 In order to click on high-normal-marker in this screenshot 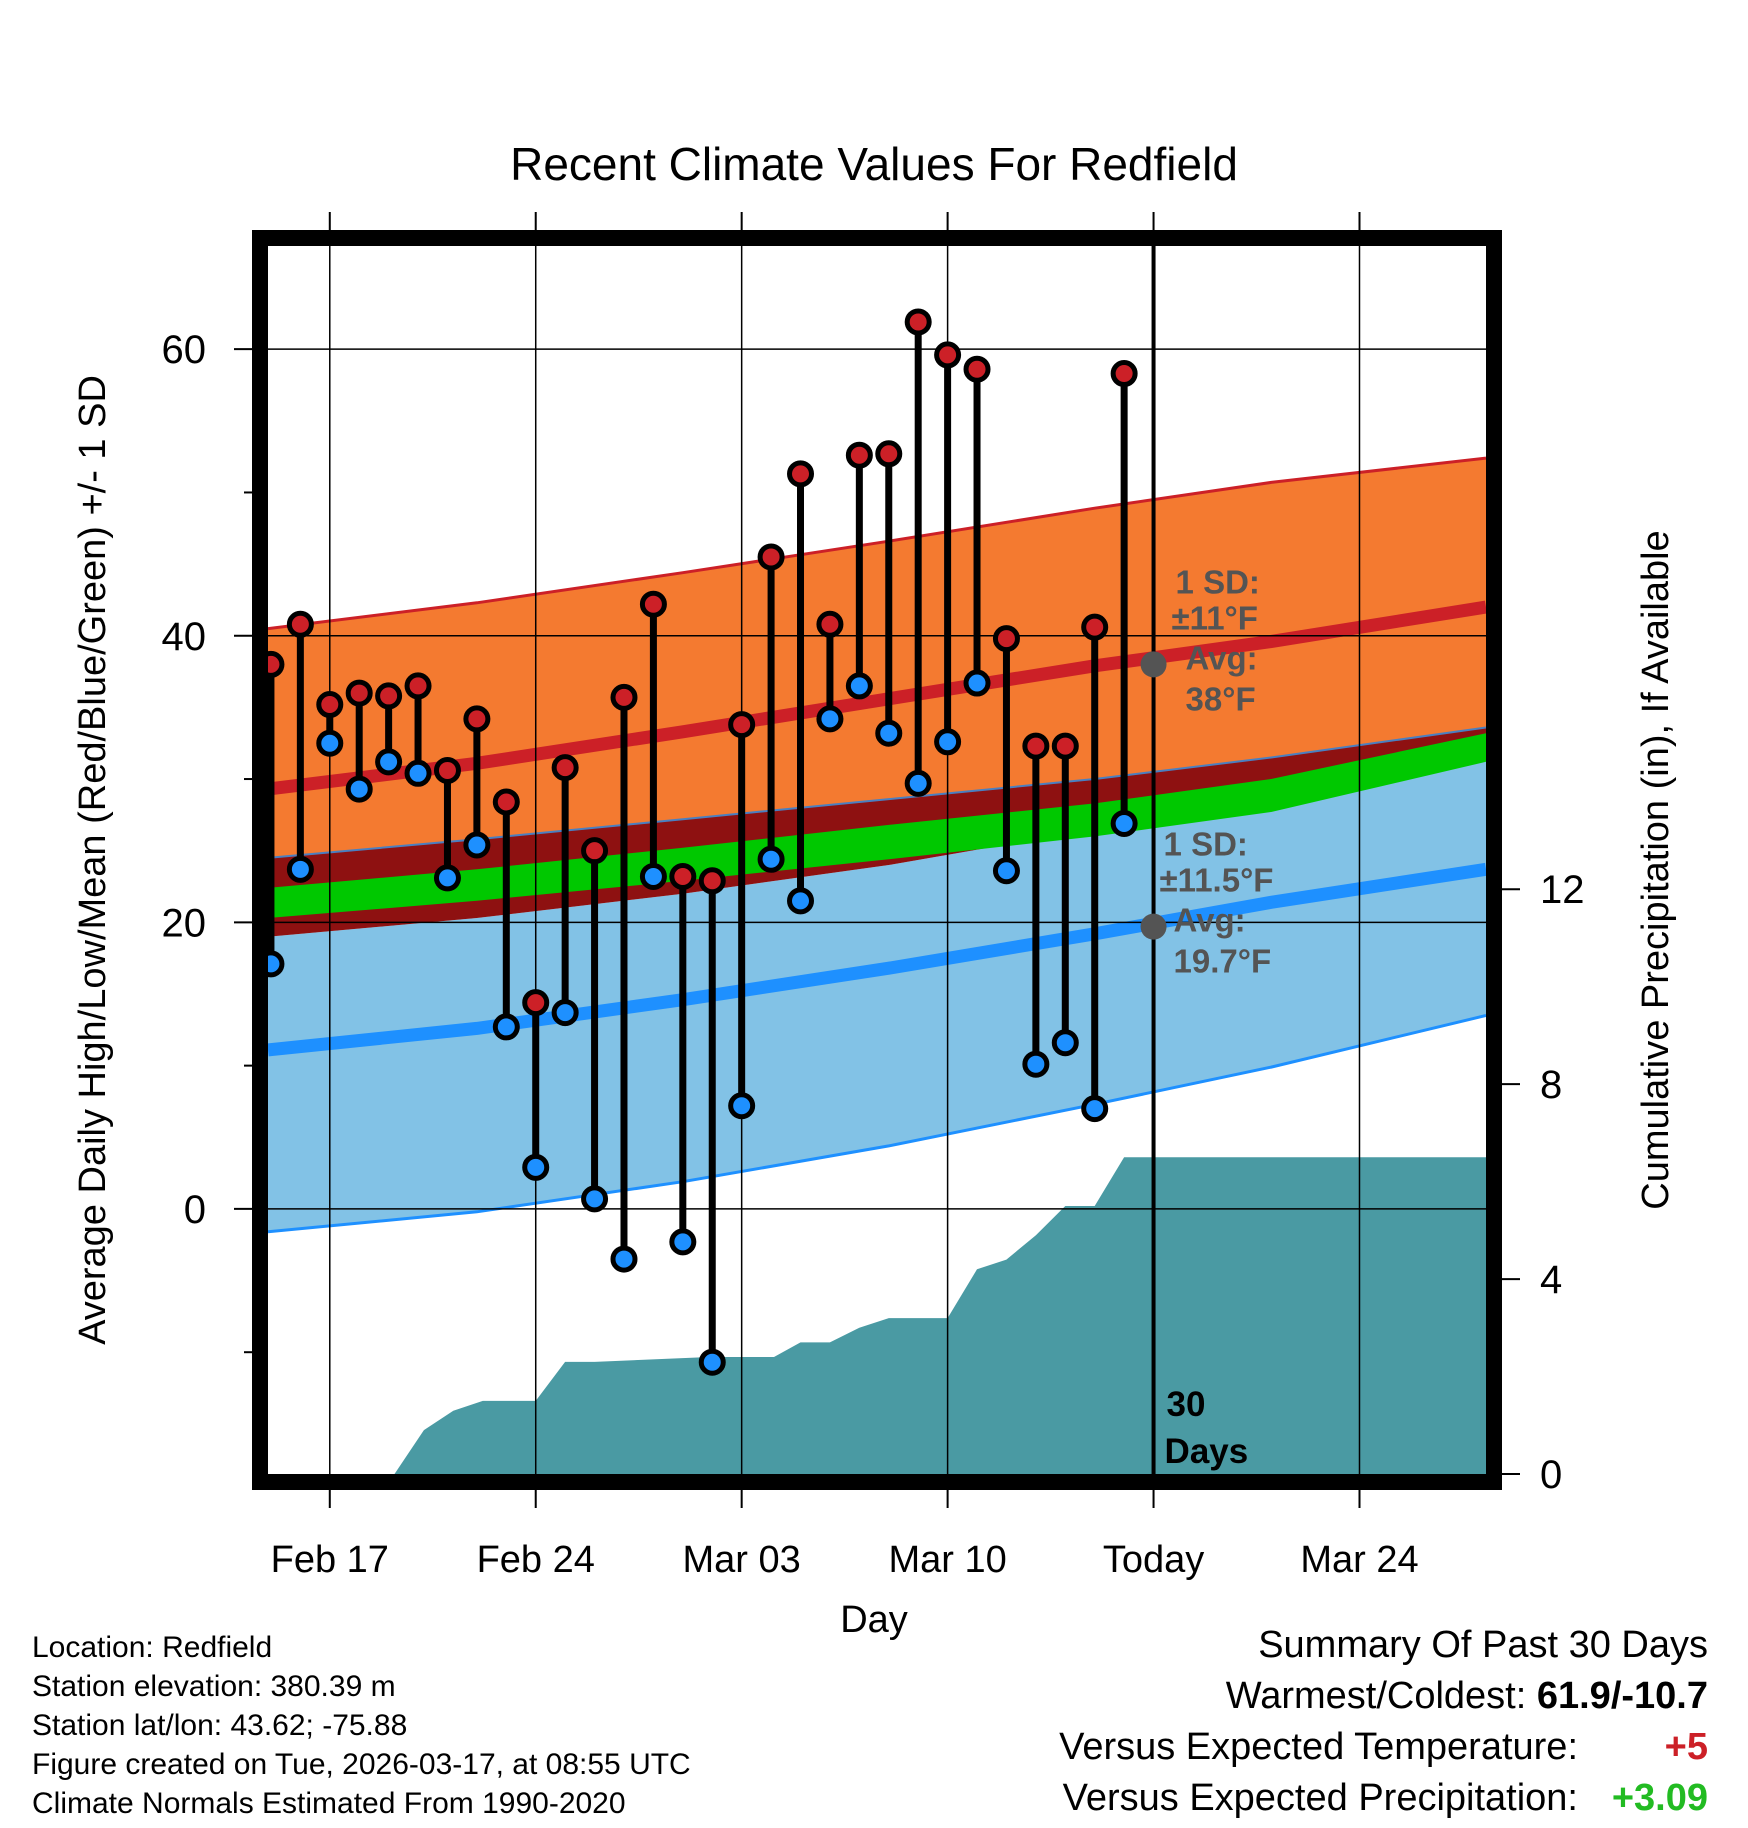, I will do `click(1153, 664)`.